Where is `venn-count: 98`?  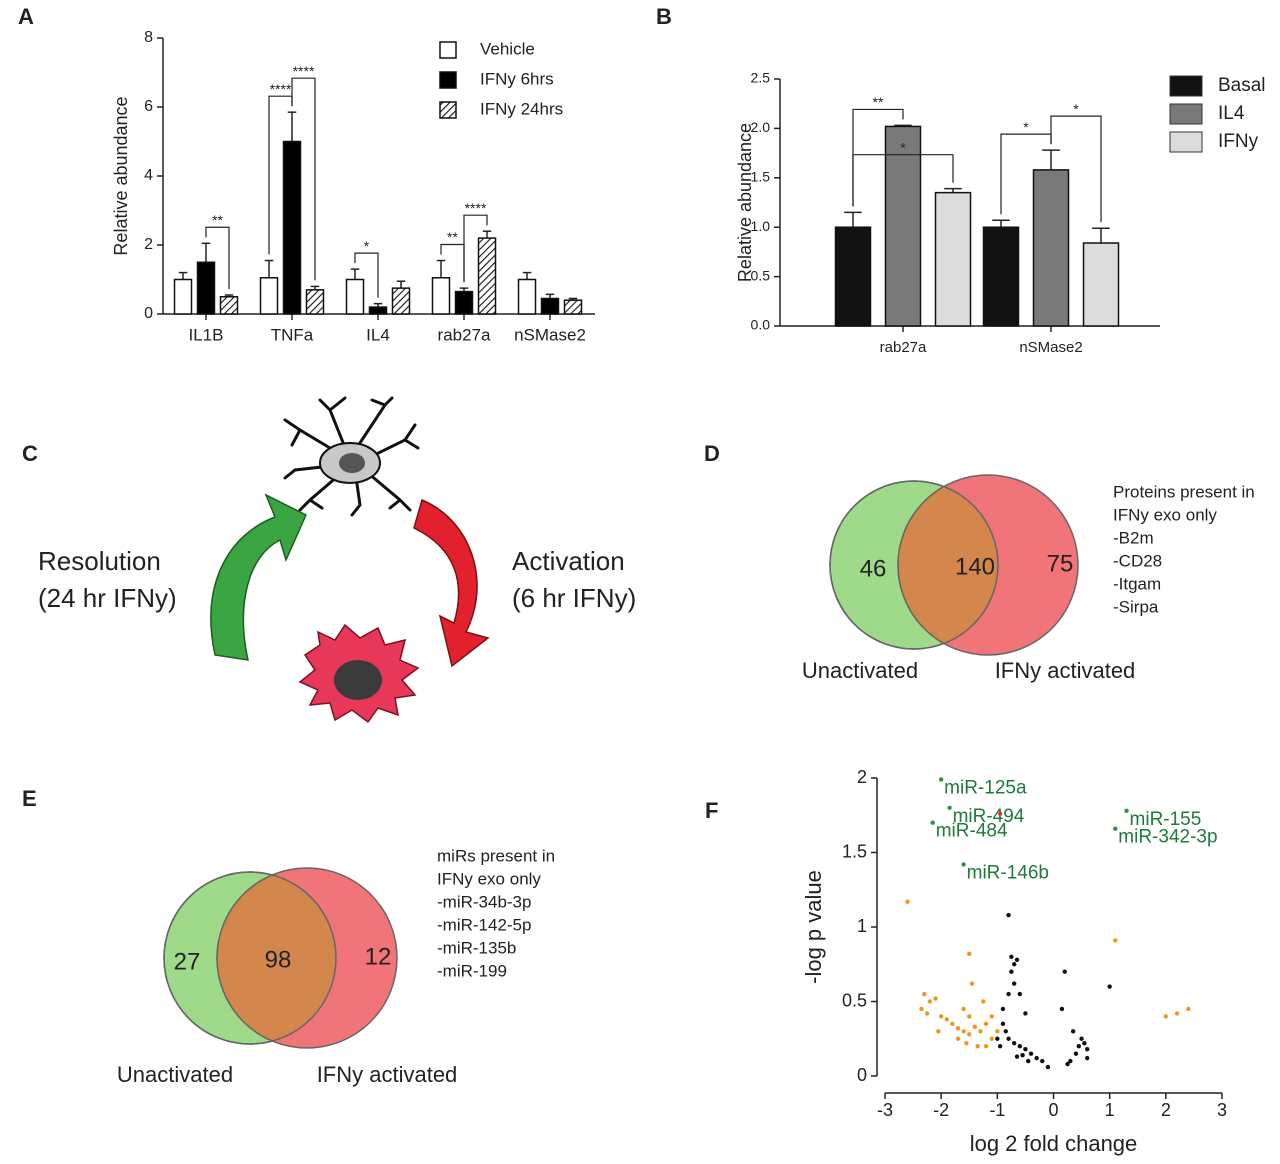
venn-count: 98 is located at coordinates (278, 959).